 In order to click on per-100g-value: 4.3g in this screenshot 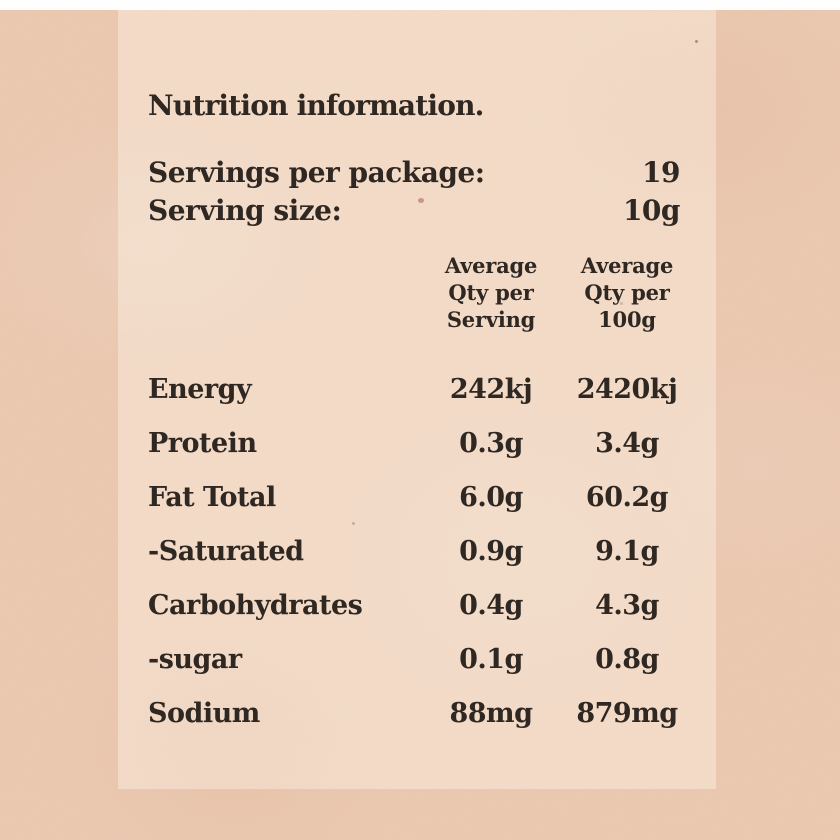, I will do `click(627, 605)`.